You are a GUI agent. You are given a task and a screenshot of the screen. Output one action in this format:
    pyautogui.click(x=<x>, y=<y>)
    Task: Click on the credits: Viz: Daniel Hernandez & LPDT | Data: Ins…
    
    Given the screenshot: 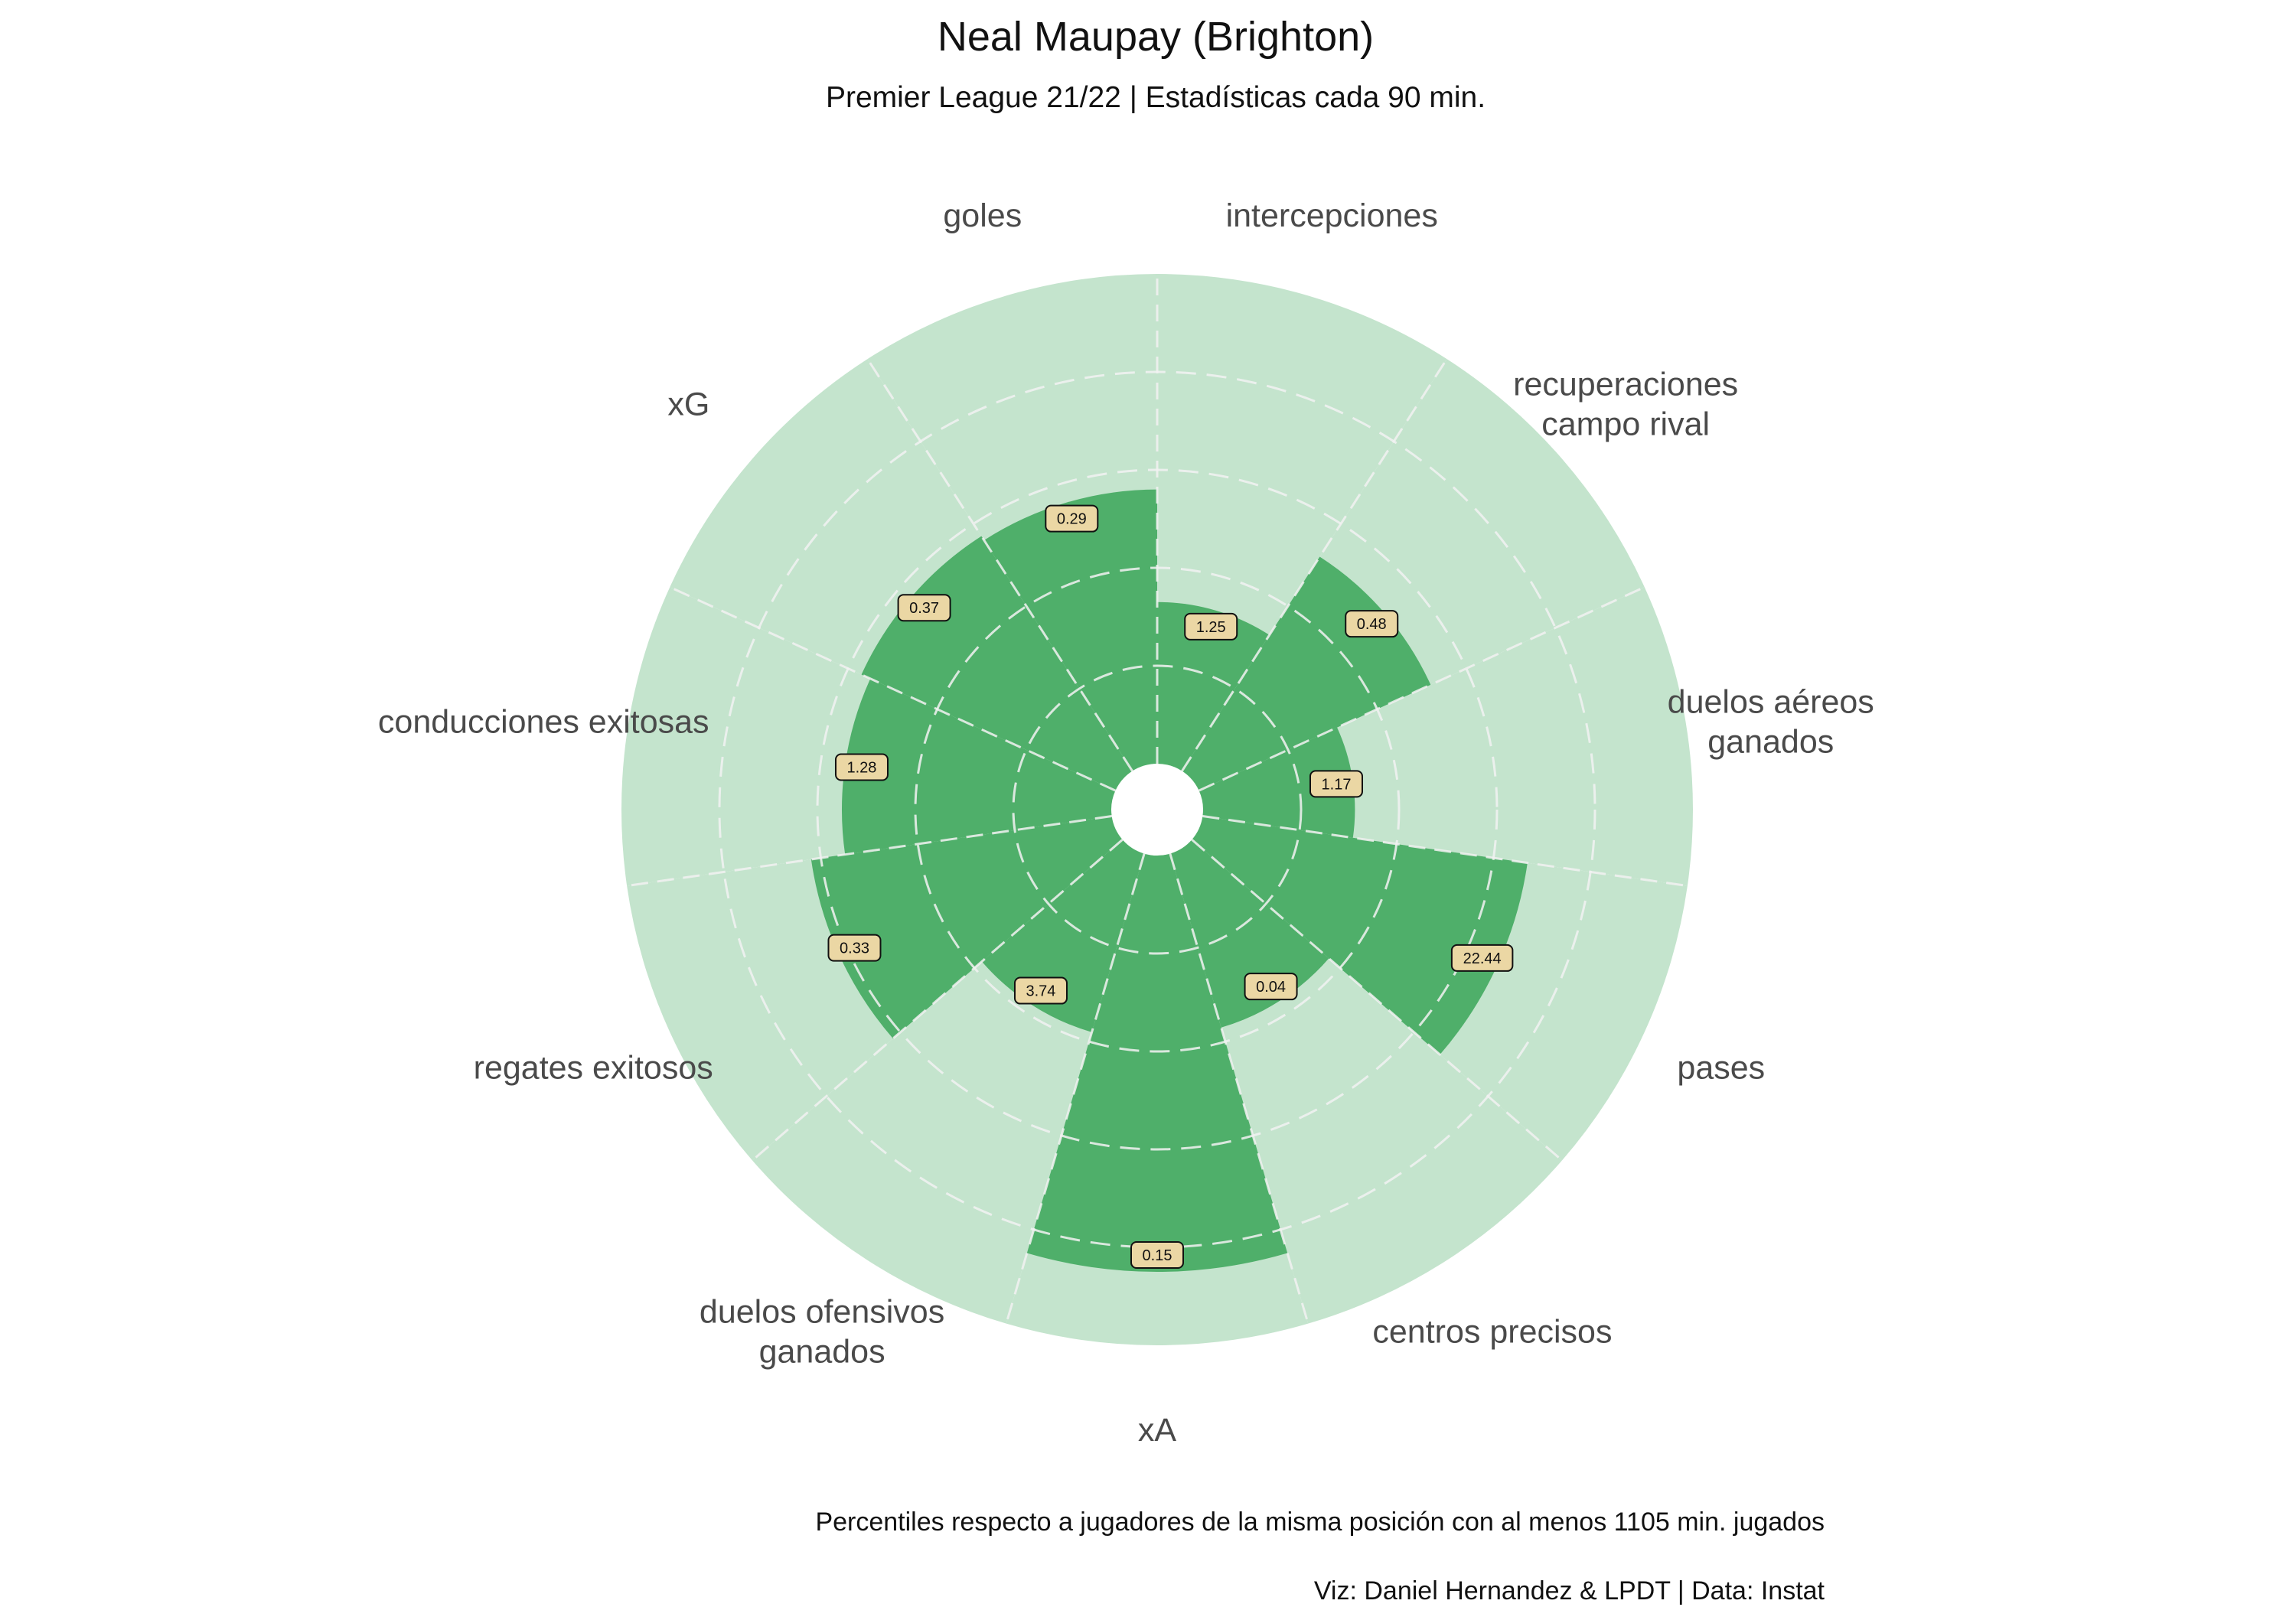 What is the action you would take?
    pyautogui.click(x=1569, y=1590)
    